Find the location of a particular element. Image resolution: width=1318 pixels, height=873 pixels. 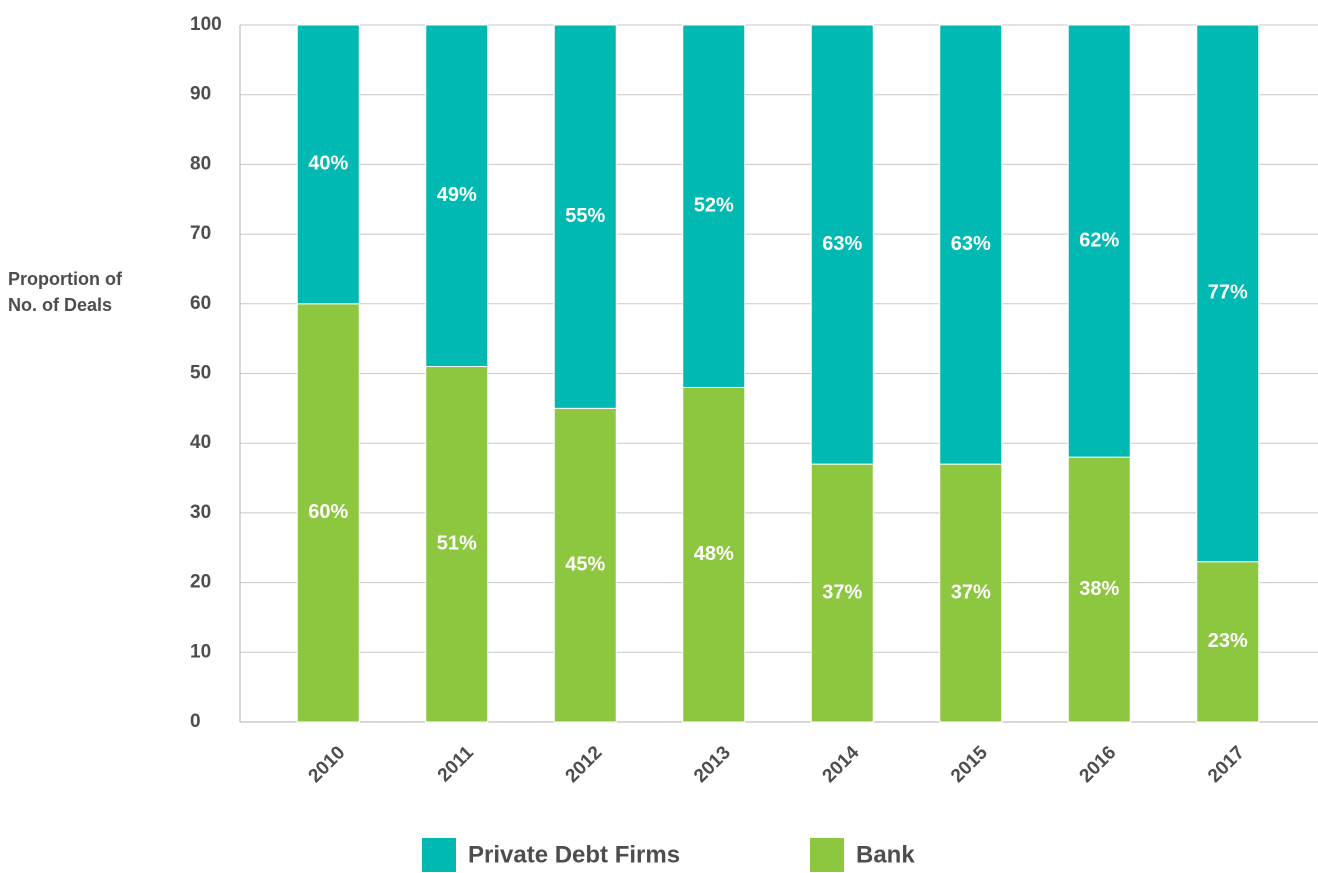

y-tick-label: 10 is located at coordinates (200, 651).